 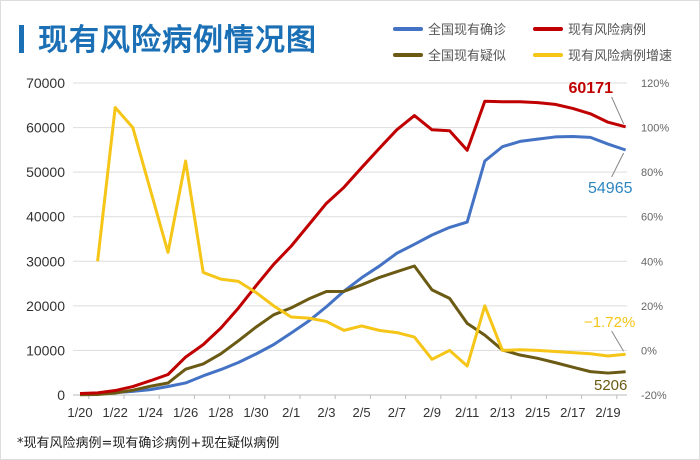 I want to click on y-right-tick-label: 100%, so click(x=655, y=129).